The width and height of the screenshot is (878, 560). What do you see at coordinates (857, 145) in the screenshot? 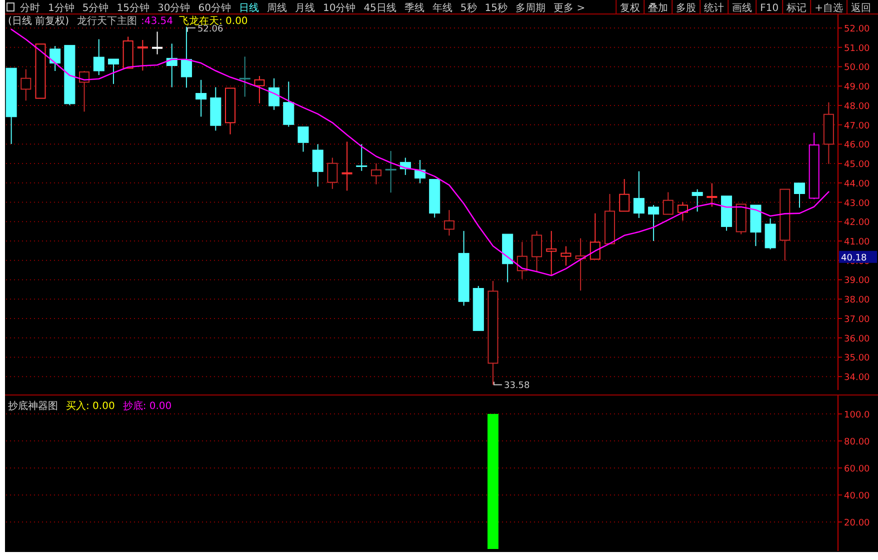
I see `y-tick-label: 46.00` at bounding box center [857, 145].